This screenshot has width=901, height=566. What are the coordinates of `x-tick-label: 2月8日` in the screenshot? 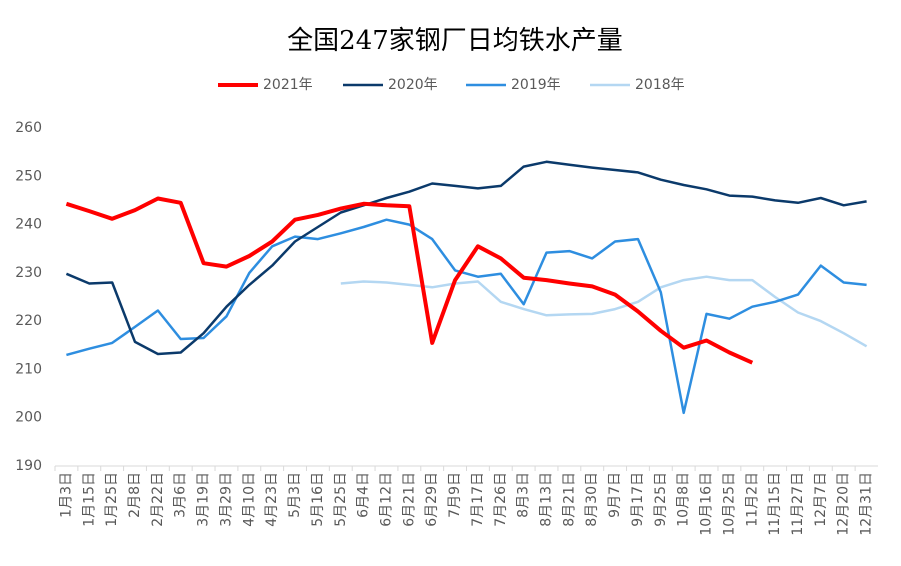 It's located at (135, 495).